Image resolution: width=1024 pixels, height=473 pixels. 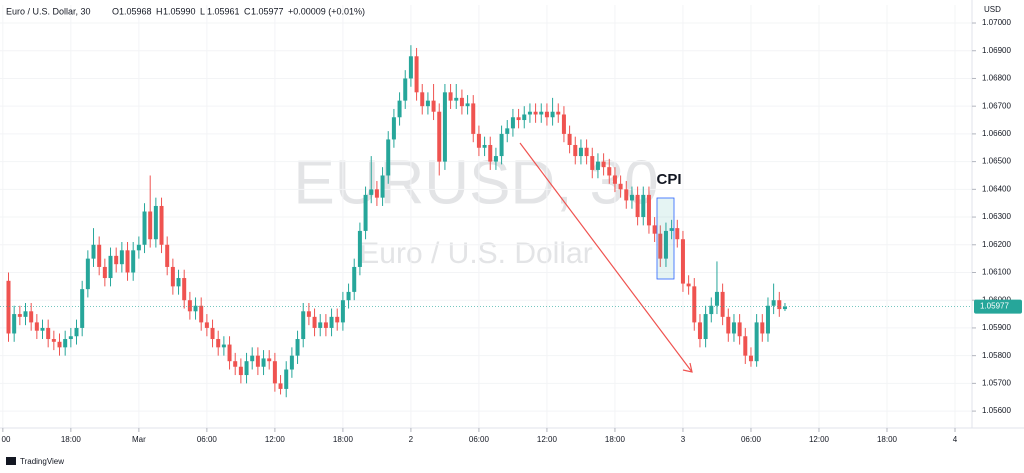 I want to click on brand-text: TradingView, so click(x=42, y=461).